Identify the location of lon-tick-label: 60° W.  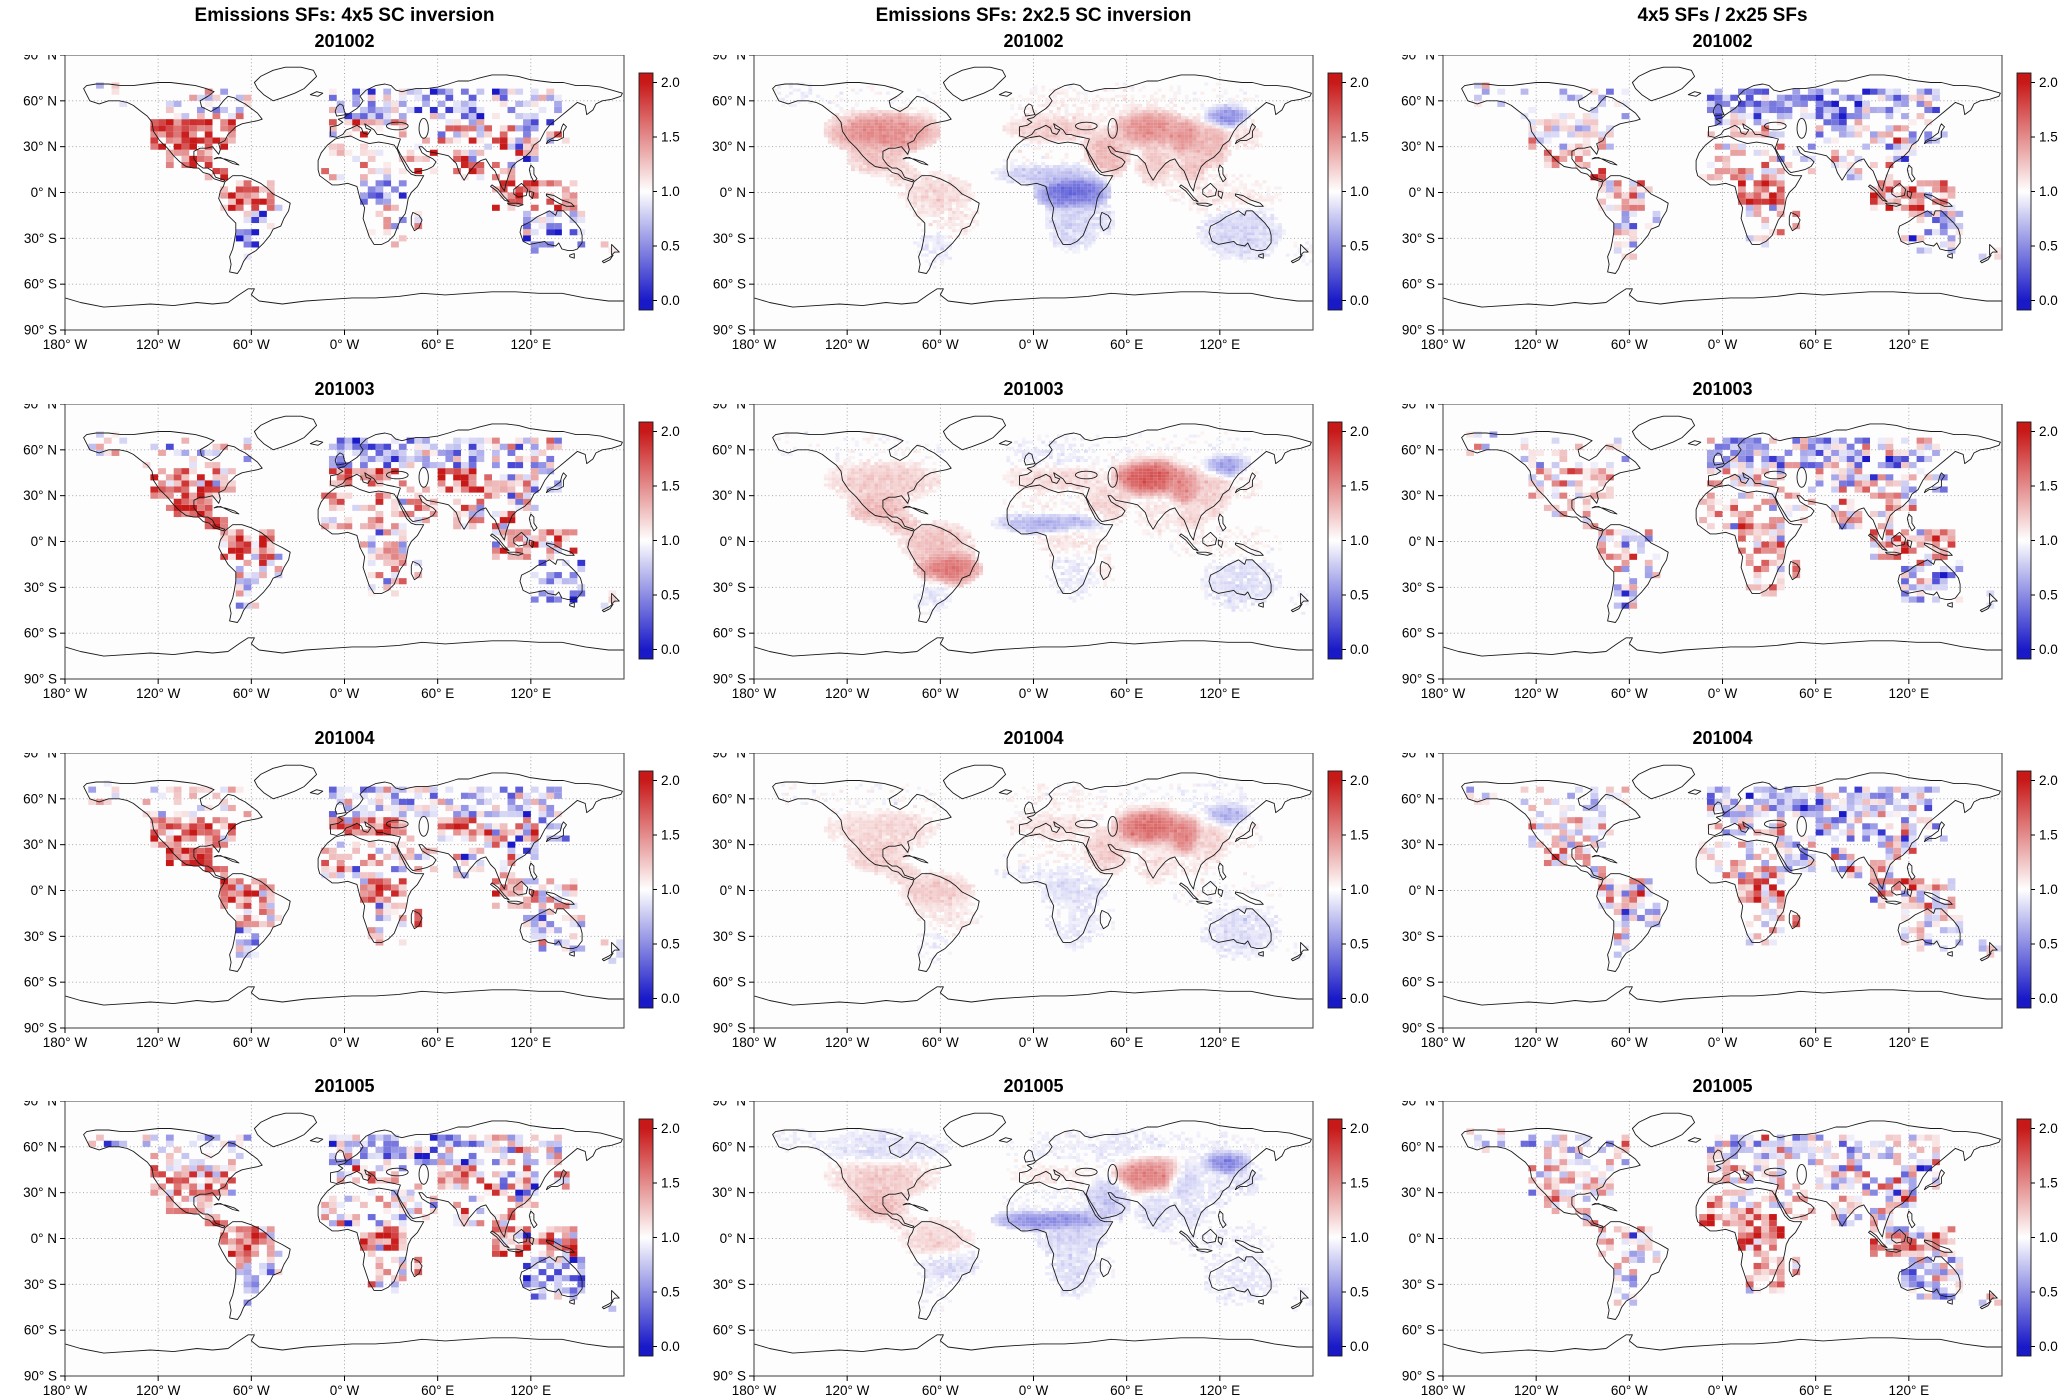
(251, 1389).